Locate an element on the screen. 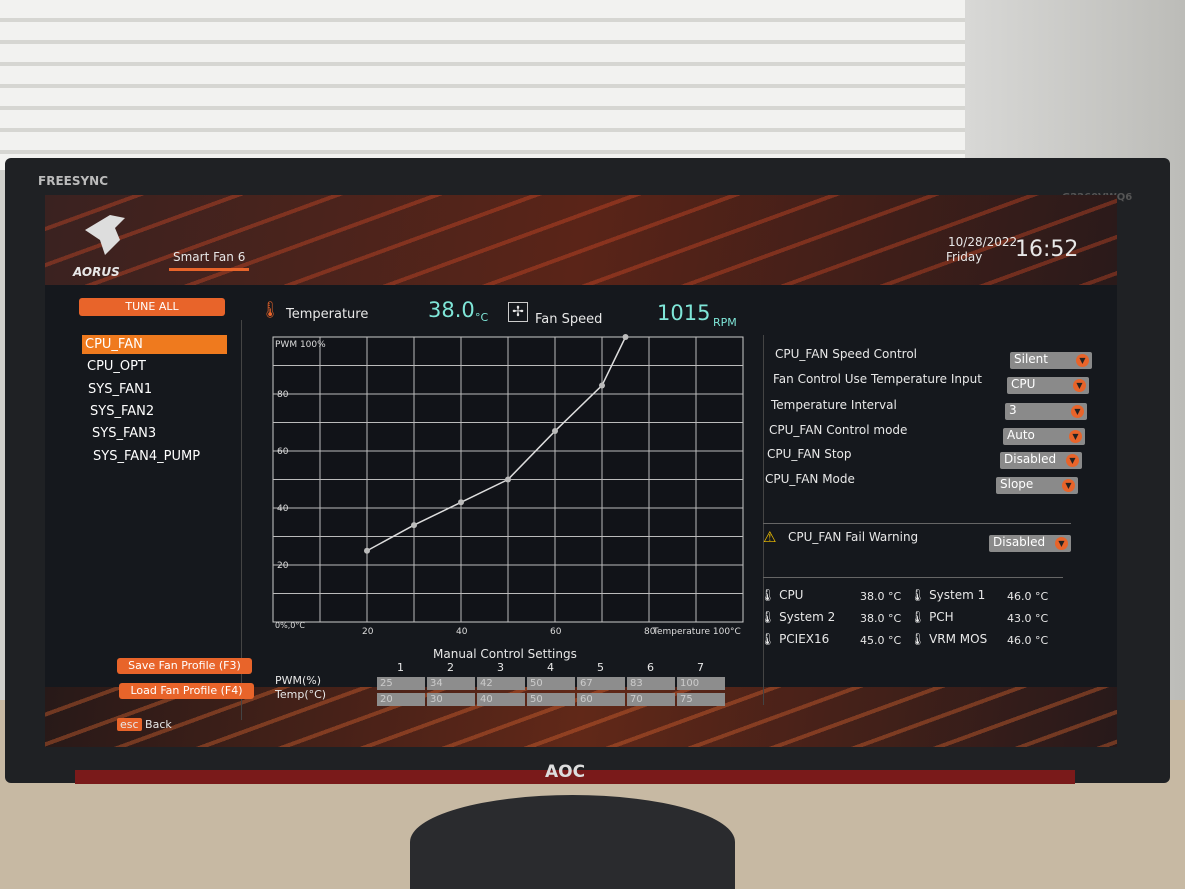 The image size is (1185, 889). temp-input: 75 is located at coordinates (701, 699).